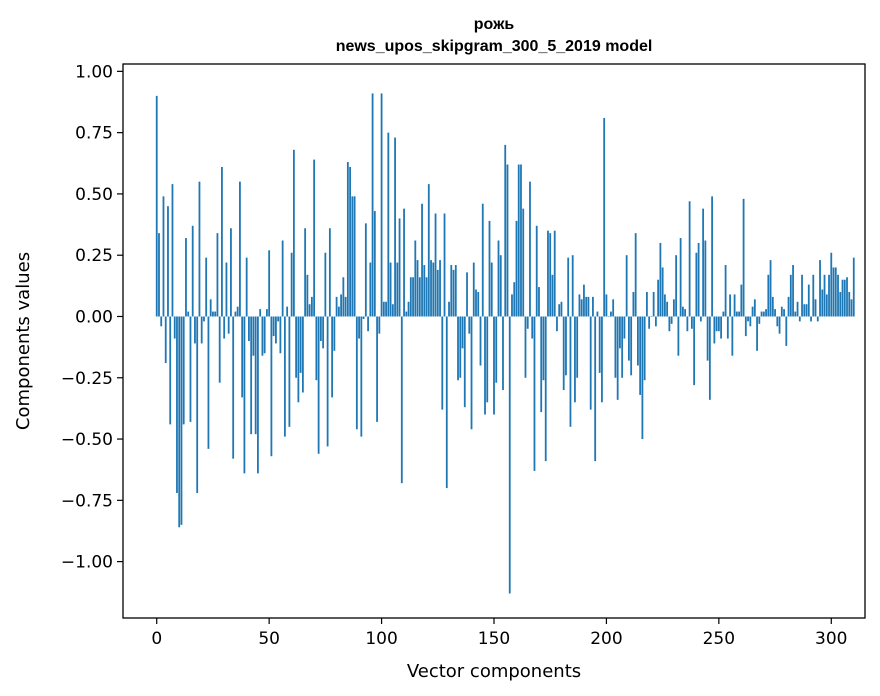 The image size is (880, 696). I want to click on y-axis-label: Components values, so click(23, 341).